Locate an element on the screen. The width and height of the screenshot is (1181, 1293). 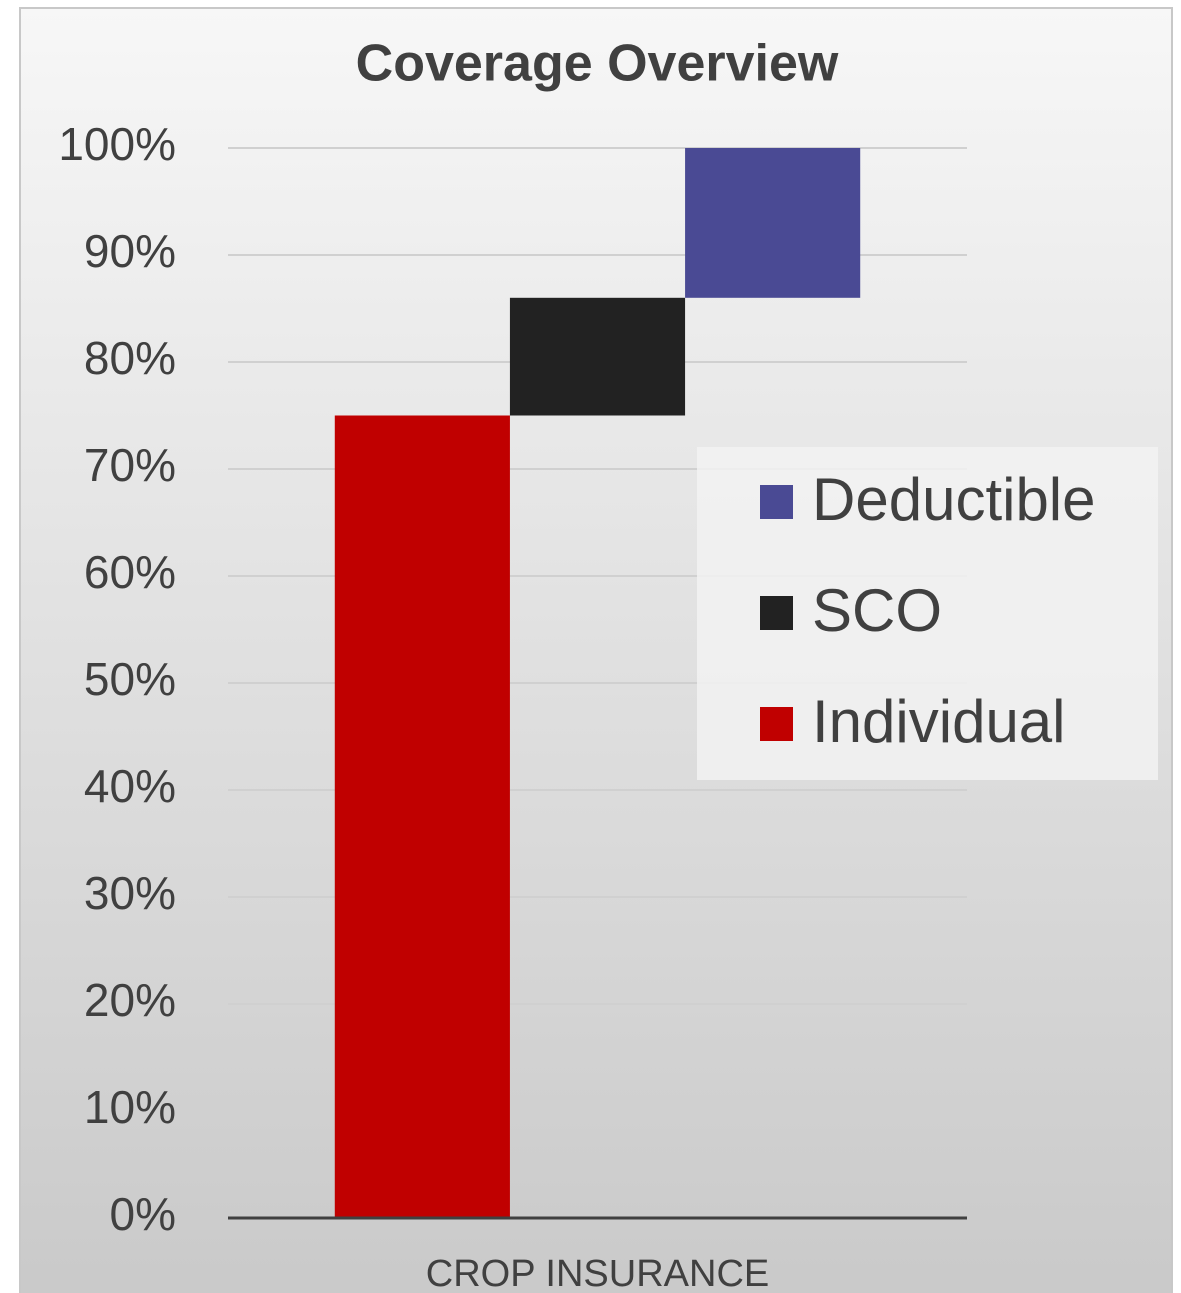
y-tick-label: 50% is located at coordinates (130, 679).